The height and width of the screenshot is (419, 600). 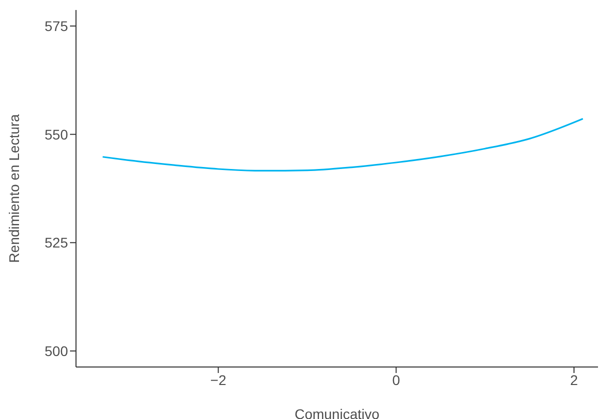 What do you see at coordinates (14, 188) in the screenshot?
I see `y-axis-title: Rendimiento en Lectura` at bounding box center [14, 188].